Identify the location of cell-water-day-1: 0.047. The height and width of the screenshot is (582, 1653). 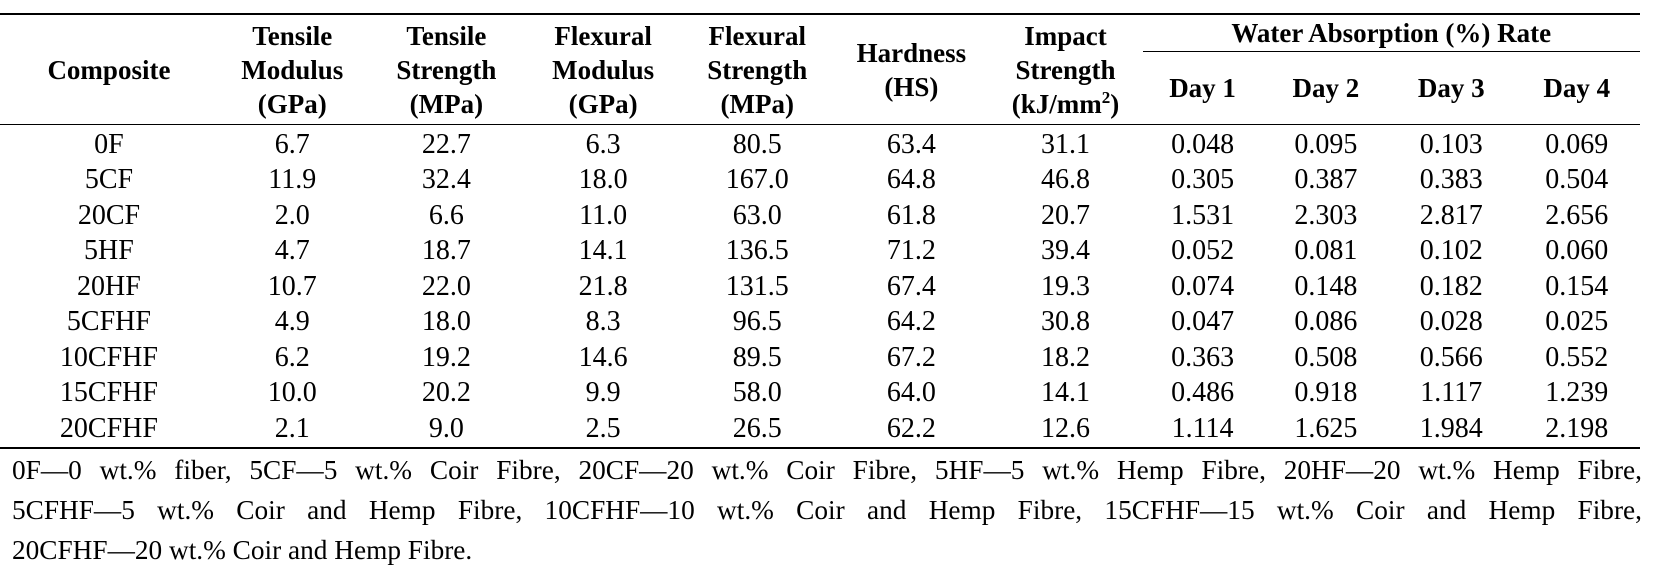
(1203, 322).